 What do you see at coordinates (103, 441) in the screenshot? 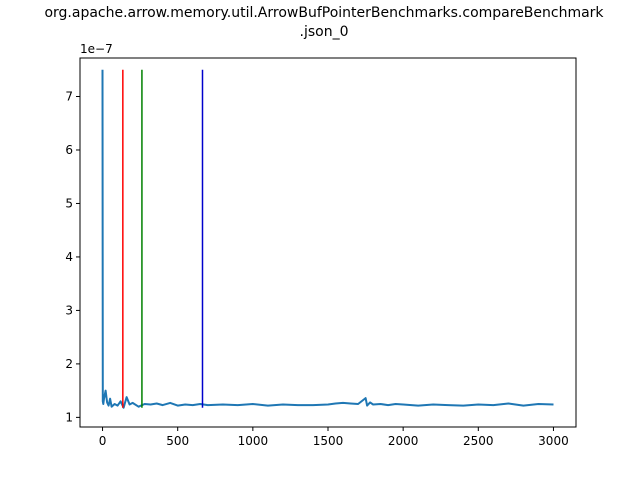
I see `x-tick-label: 0` at bounding box center [103, 441].